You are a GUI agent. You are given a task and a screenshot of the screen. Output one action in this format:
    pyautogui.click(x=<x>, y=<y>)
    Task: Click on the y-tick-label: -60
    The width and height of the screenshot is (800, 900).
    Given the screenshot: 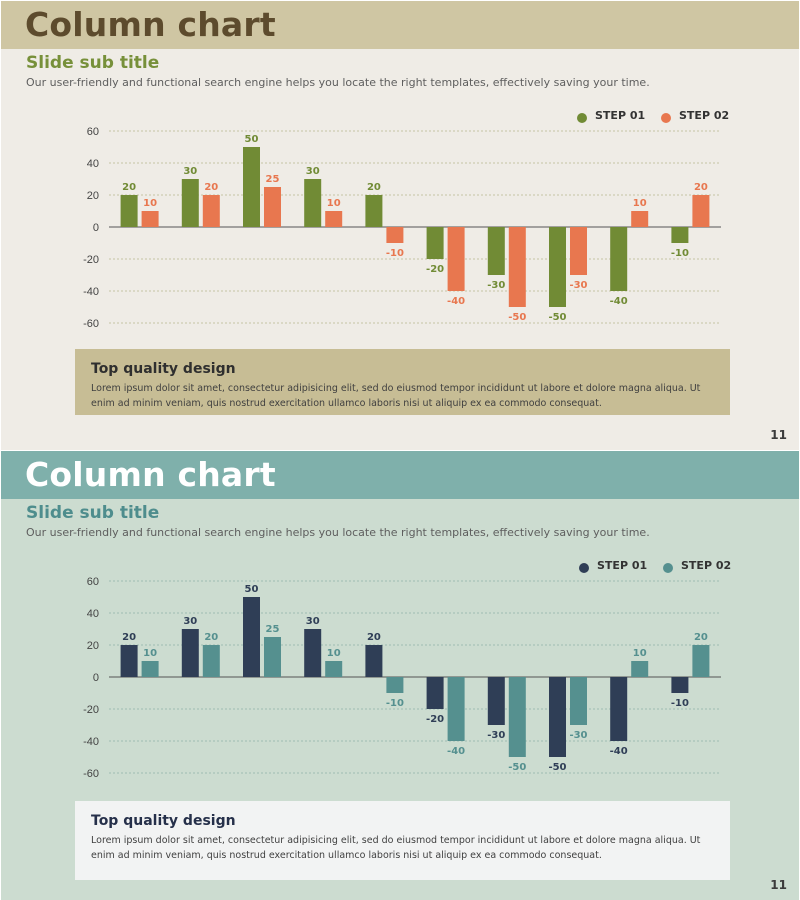 What is the action you would take?
    pyautogui.click(x=91, y=324)
    